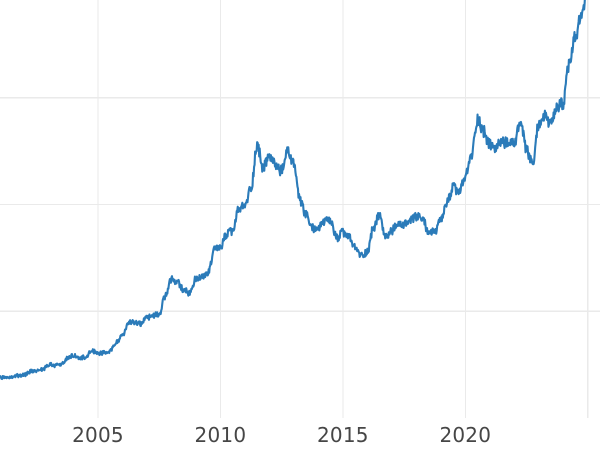 This screenshot has height=450, width=600. What do you see at coordinates (220, 435) in the screenshot?
I see `x-tick-label-2010: 2010` at bounding box center [220, 435].